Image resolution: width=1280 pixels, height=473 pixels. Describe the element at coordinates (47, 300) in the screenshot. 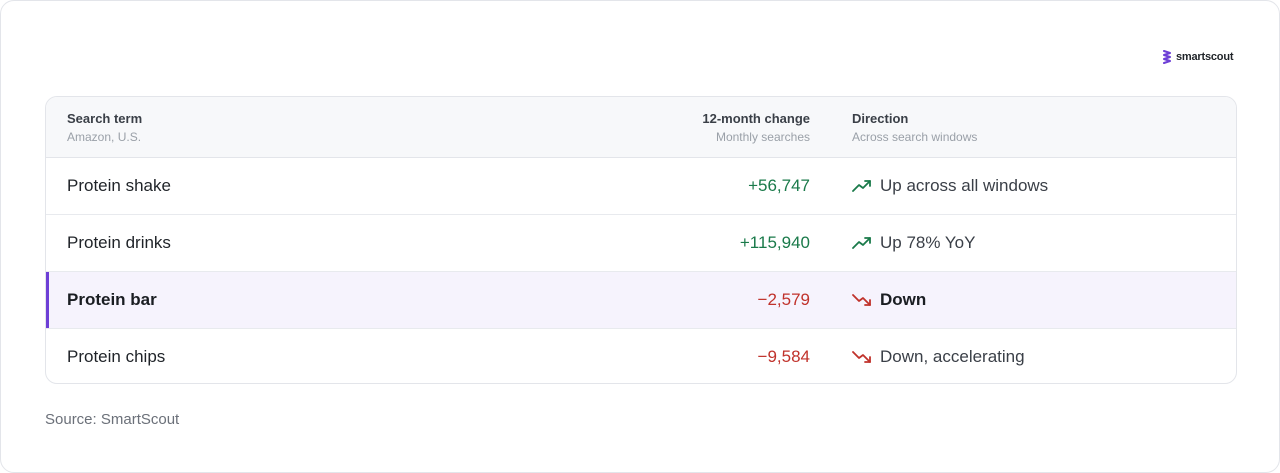

I see `highlight-accent-bar` at that location.